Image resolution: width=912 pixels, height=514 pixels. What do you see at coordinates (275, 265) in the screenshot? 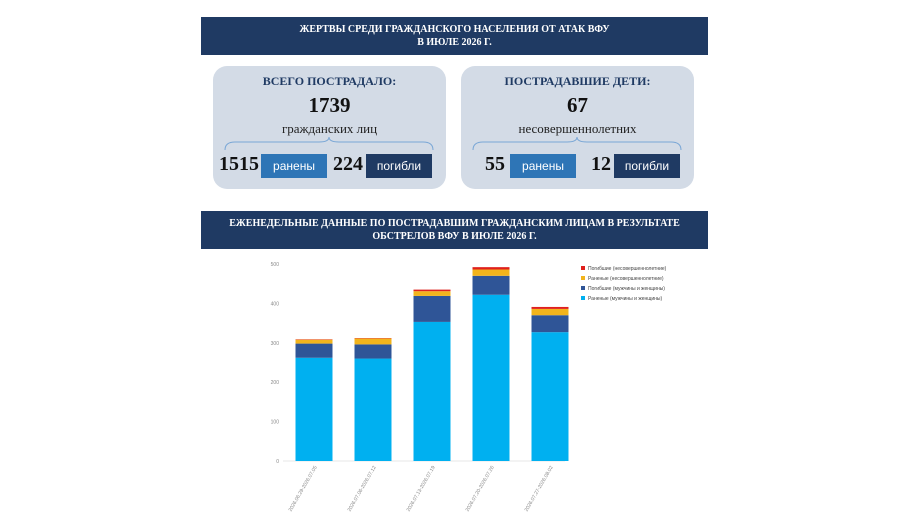
I see `y-tick-label: 500` at bounding box center [275, 265].